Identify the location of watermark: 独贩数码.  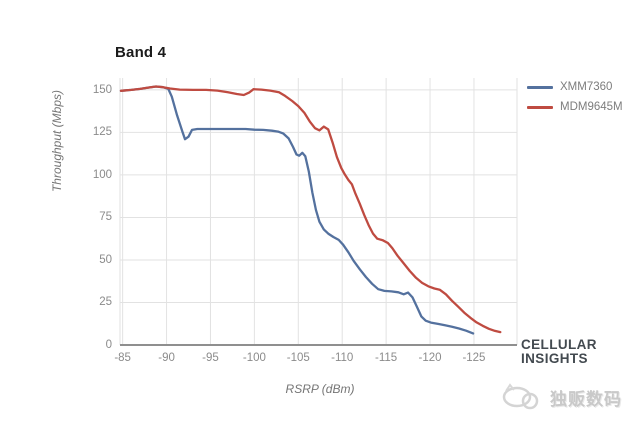
(561, 397).